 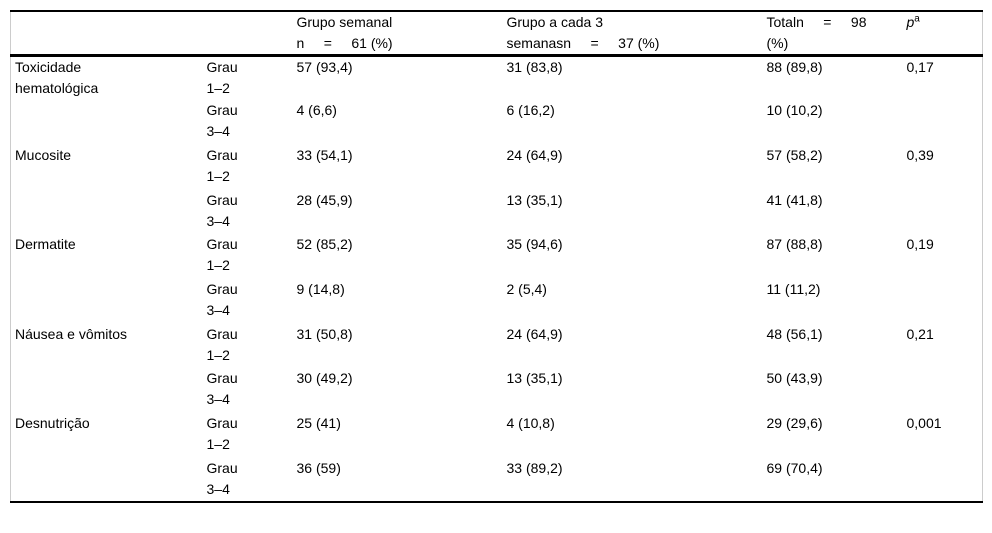 I want to click on p-value-cell: 0,39, so click(x=920, y=154).